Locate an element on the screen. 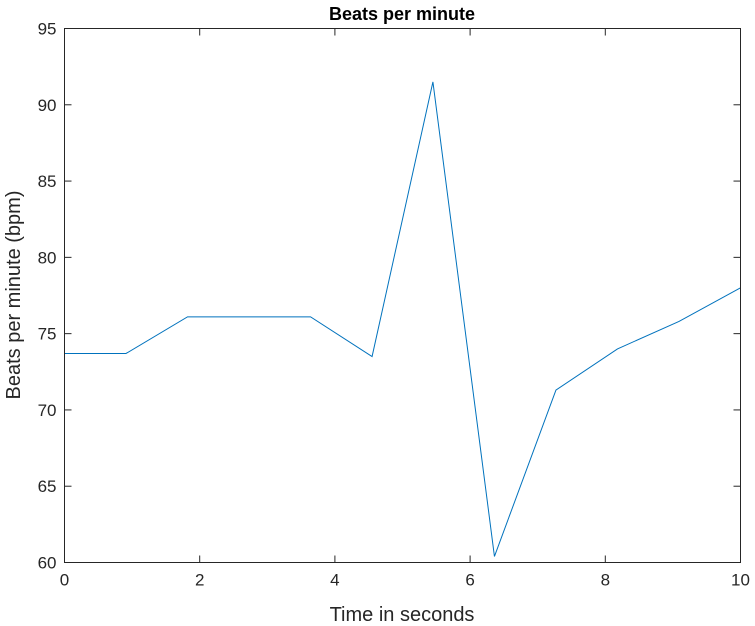  y-tick-label: 70 is located at coordinates (47, 410).